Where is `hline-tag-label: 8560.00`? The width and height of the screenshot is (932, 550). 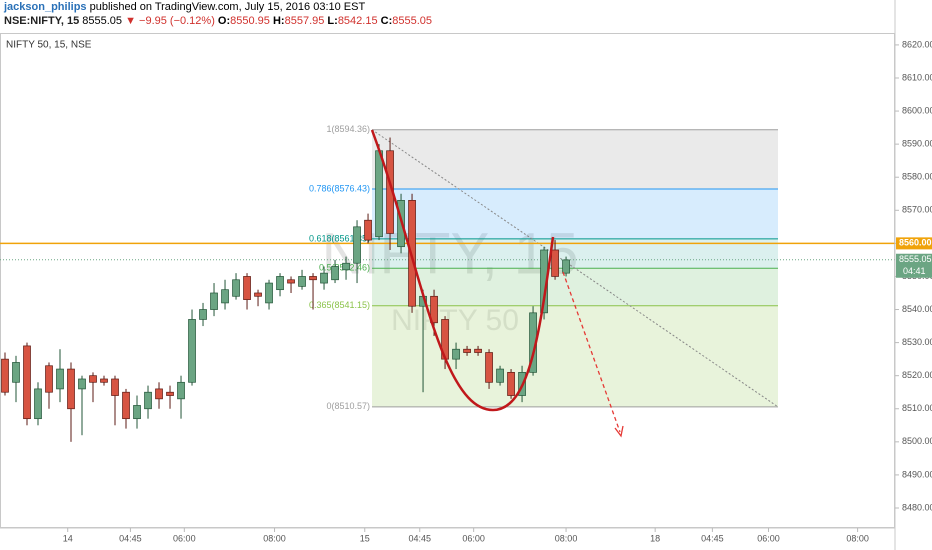 hline-tag-label: 8560.00 is located at coordinates (915, 243).